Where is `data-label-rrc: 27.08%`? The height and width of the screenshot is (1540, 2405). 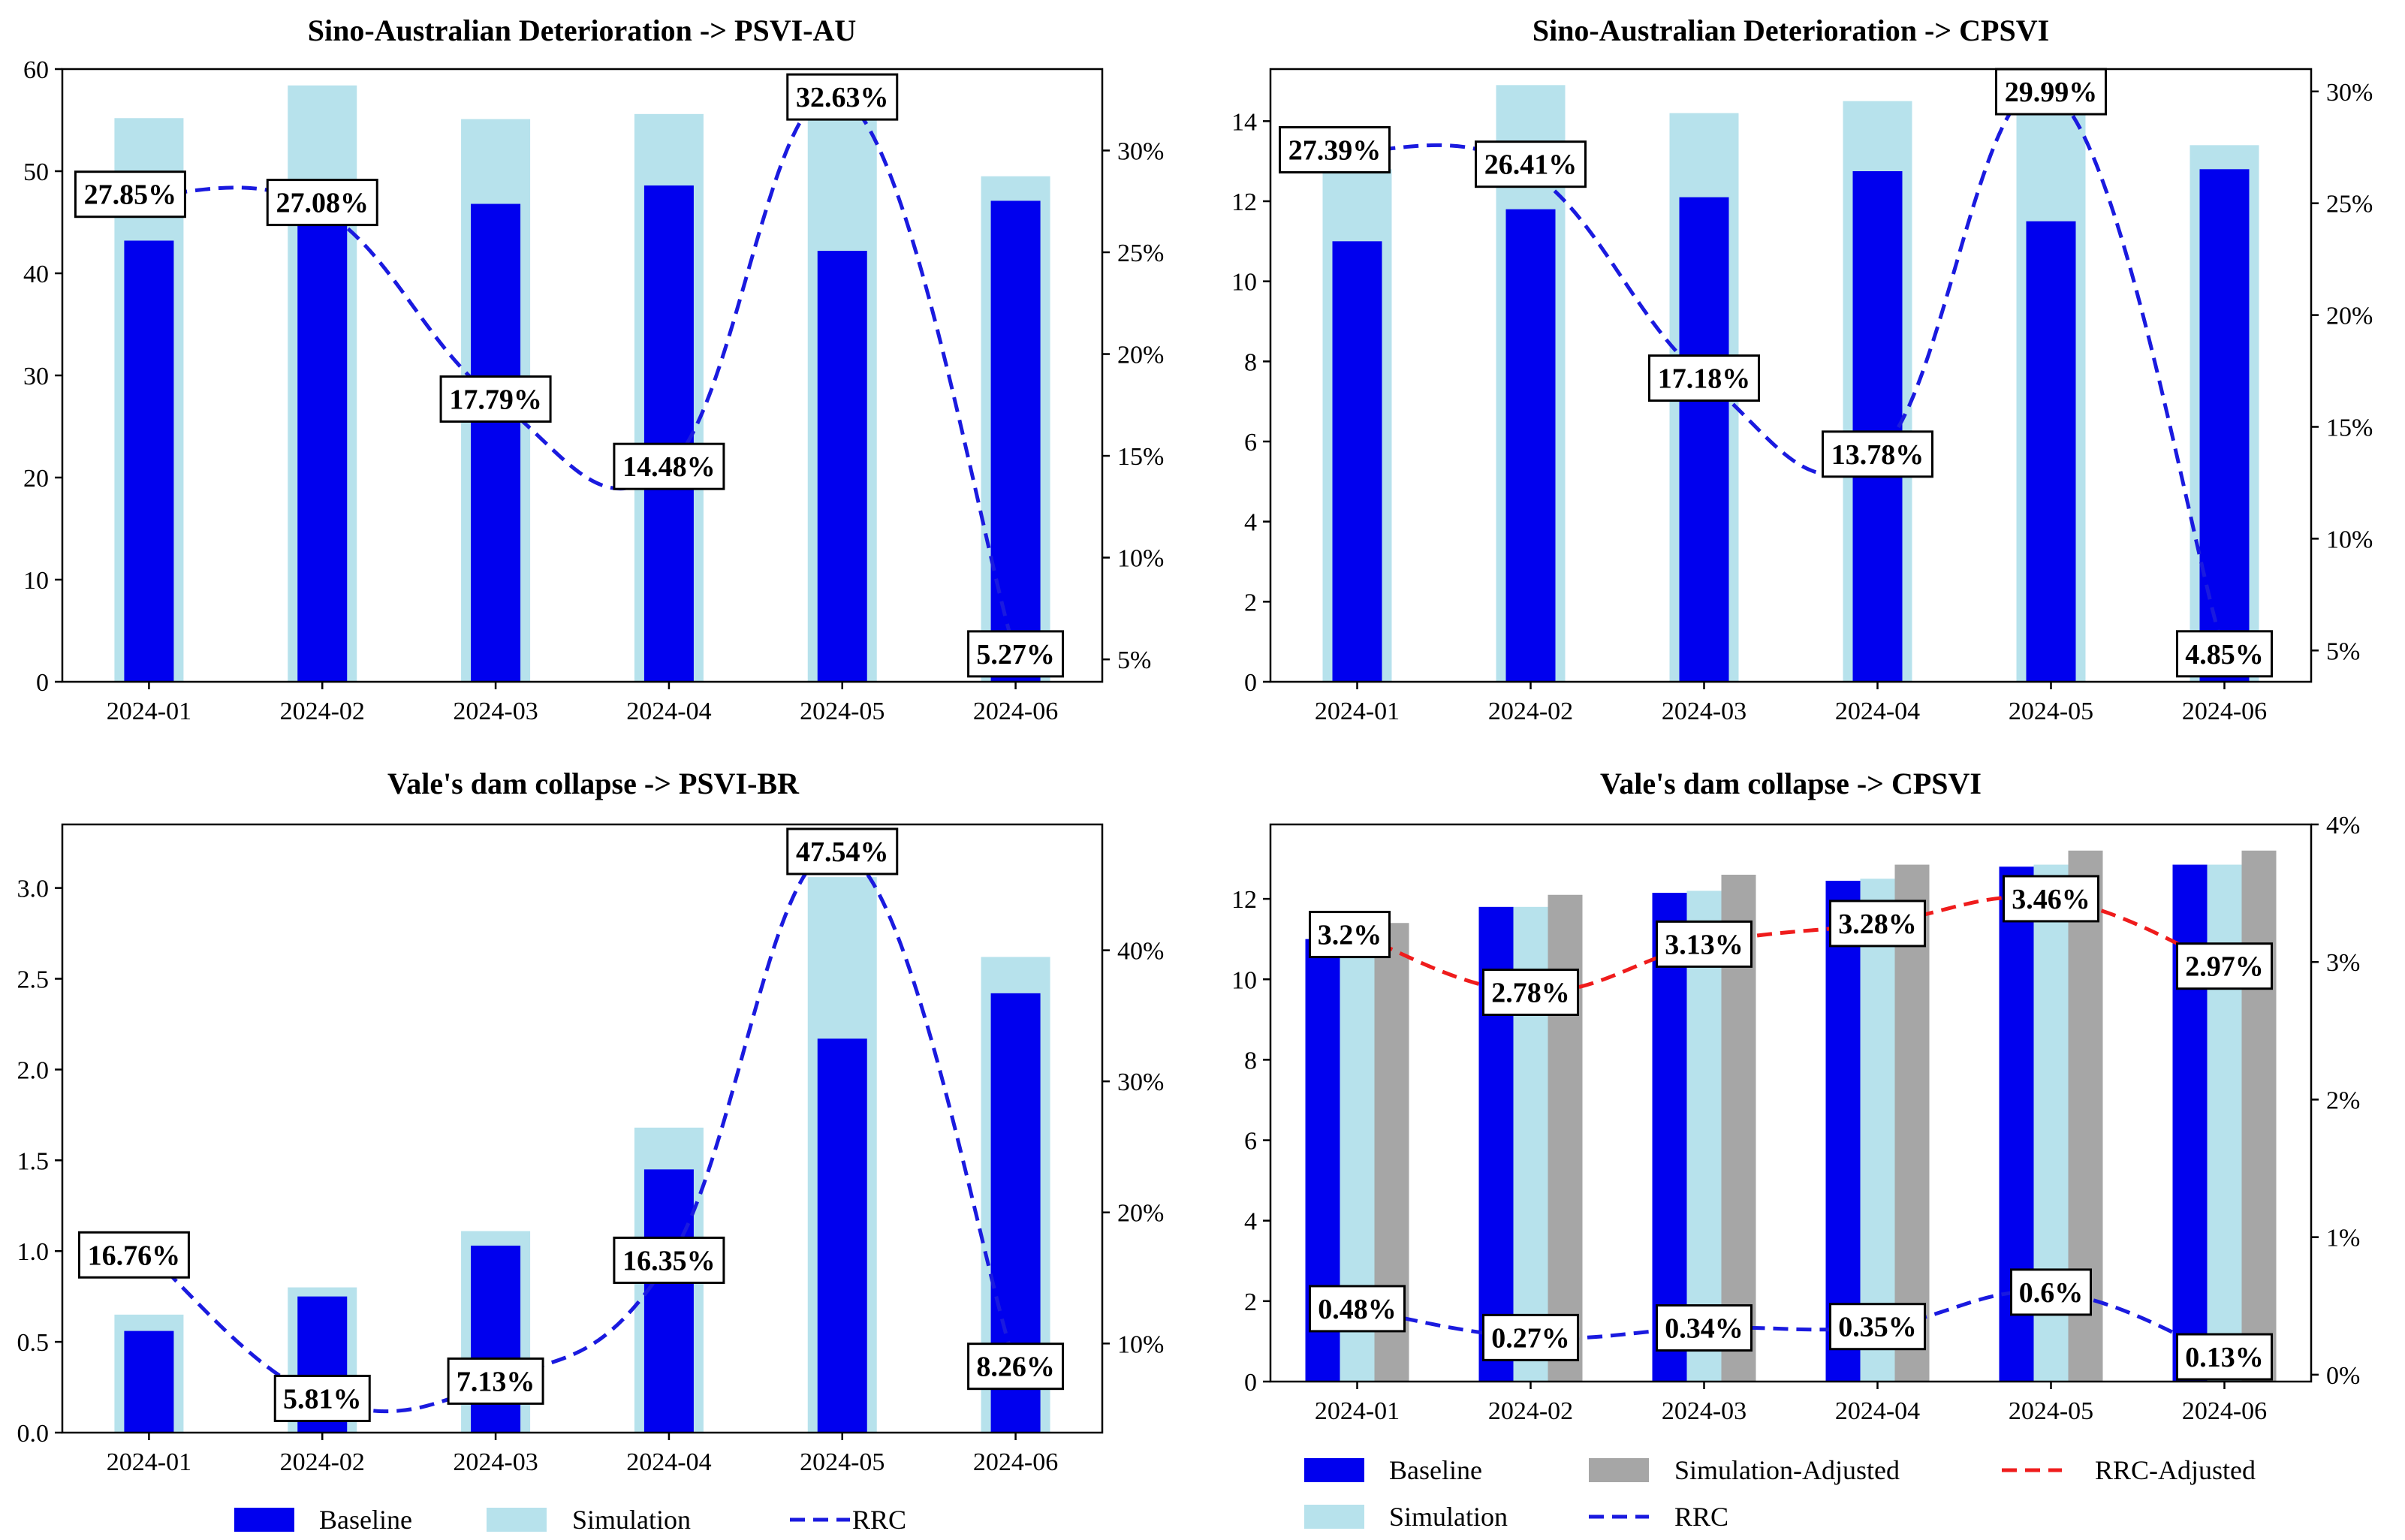
data-label-rrc: 27.08% is located at coordinates (322, 203).